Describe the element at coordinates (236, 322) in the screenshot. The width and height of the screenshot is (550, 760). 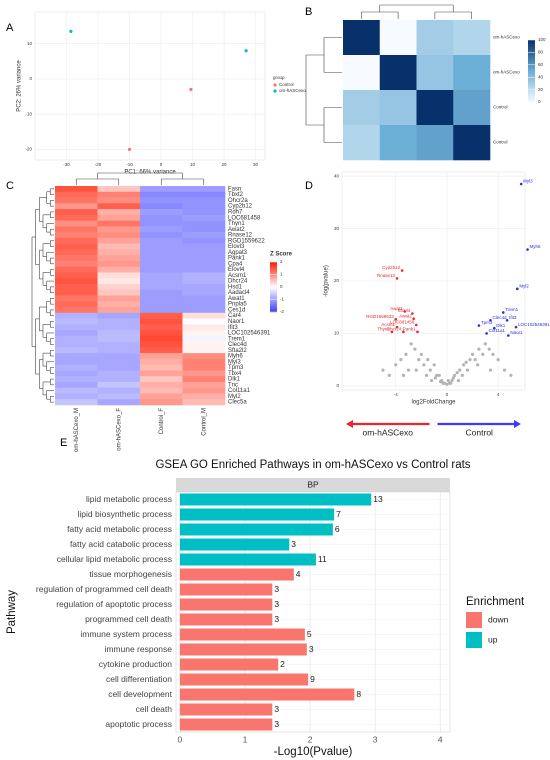
I see `row-label: Naor1` at that location.